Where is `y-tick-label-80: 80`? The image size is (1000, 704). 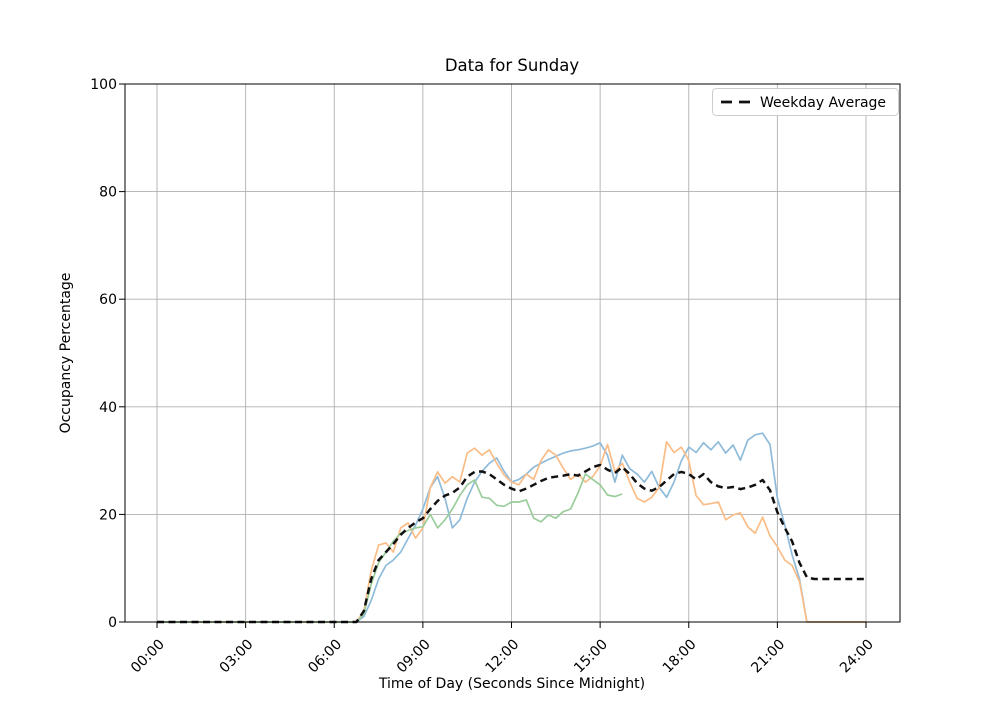 y-tick-label-80: 80 is located at coordinates (108, 193).